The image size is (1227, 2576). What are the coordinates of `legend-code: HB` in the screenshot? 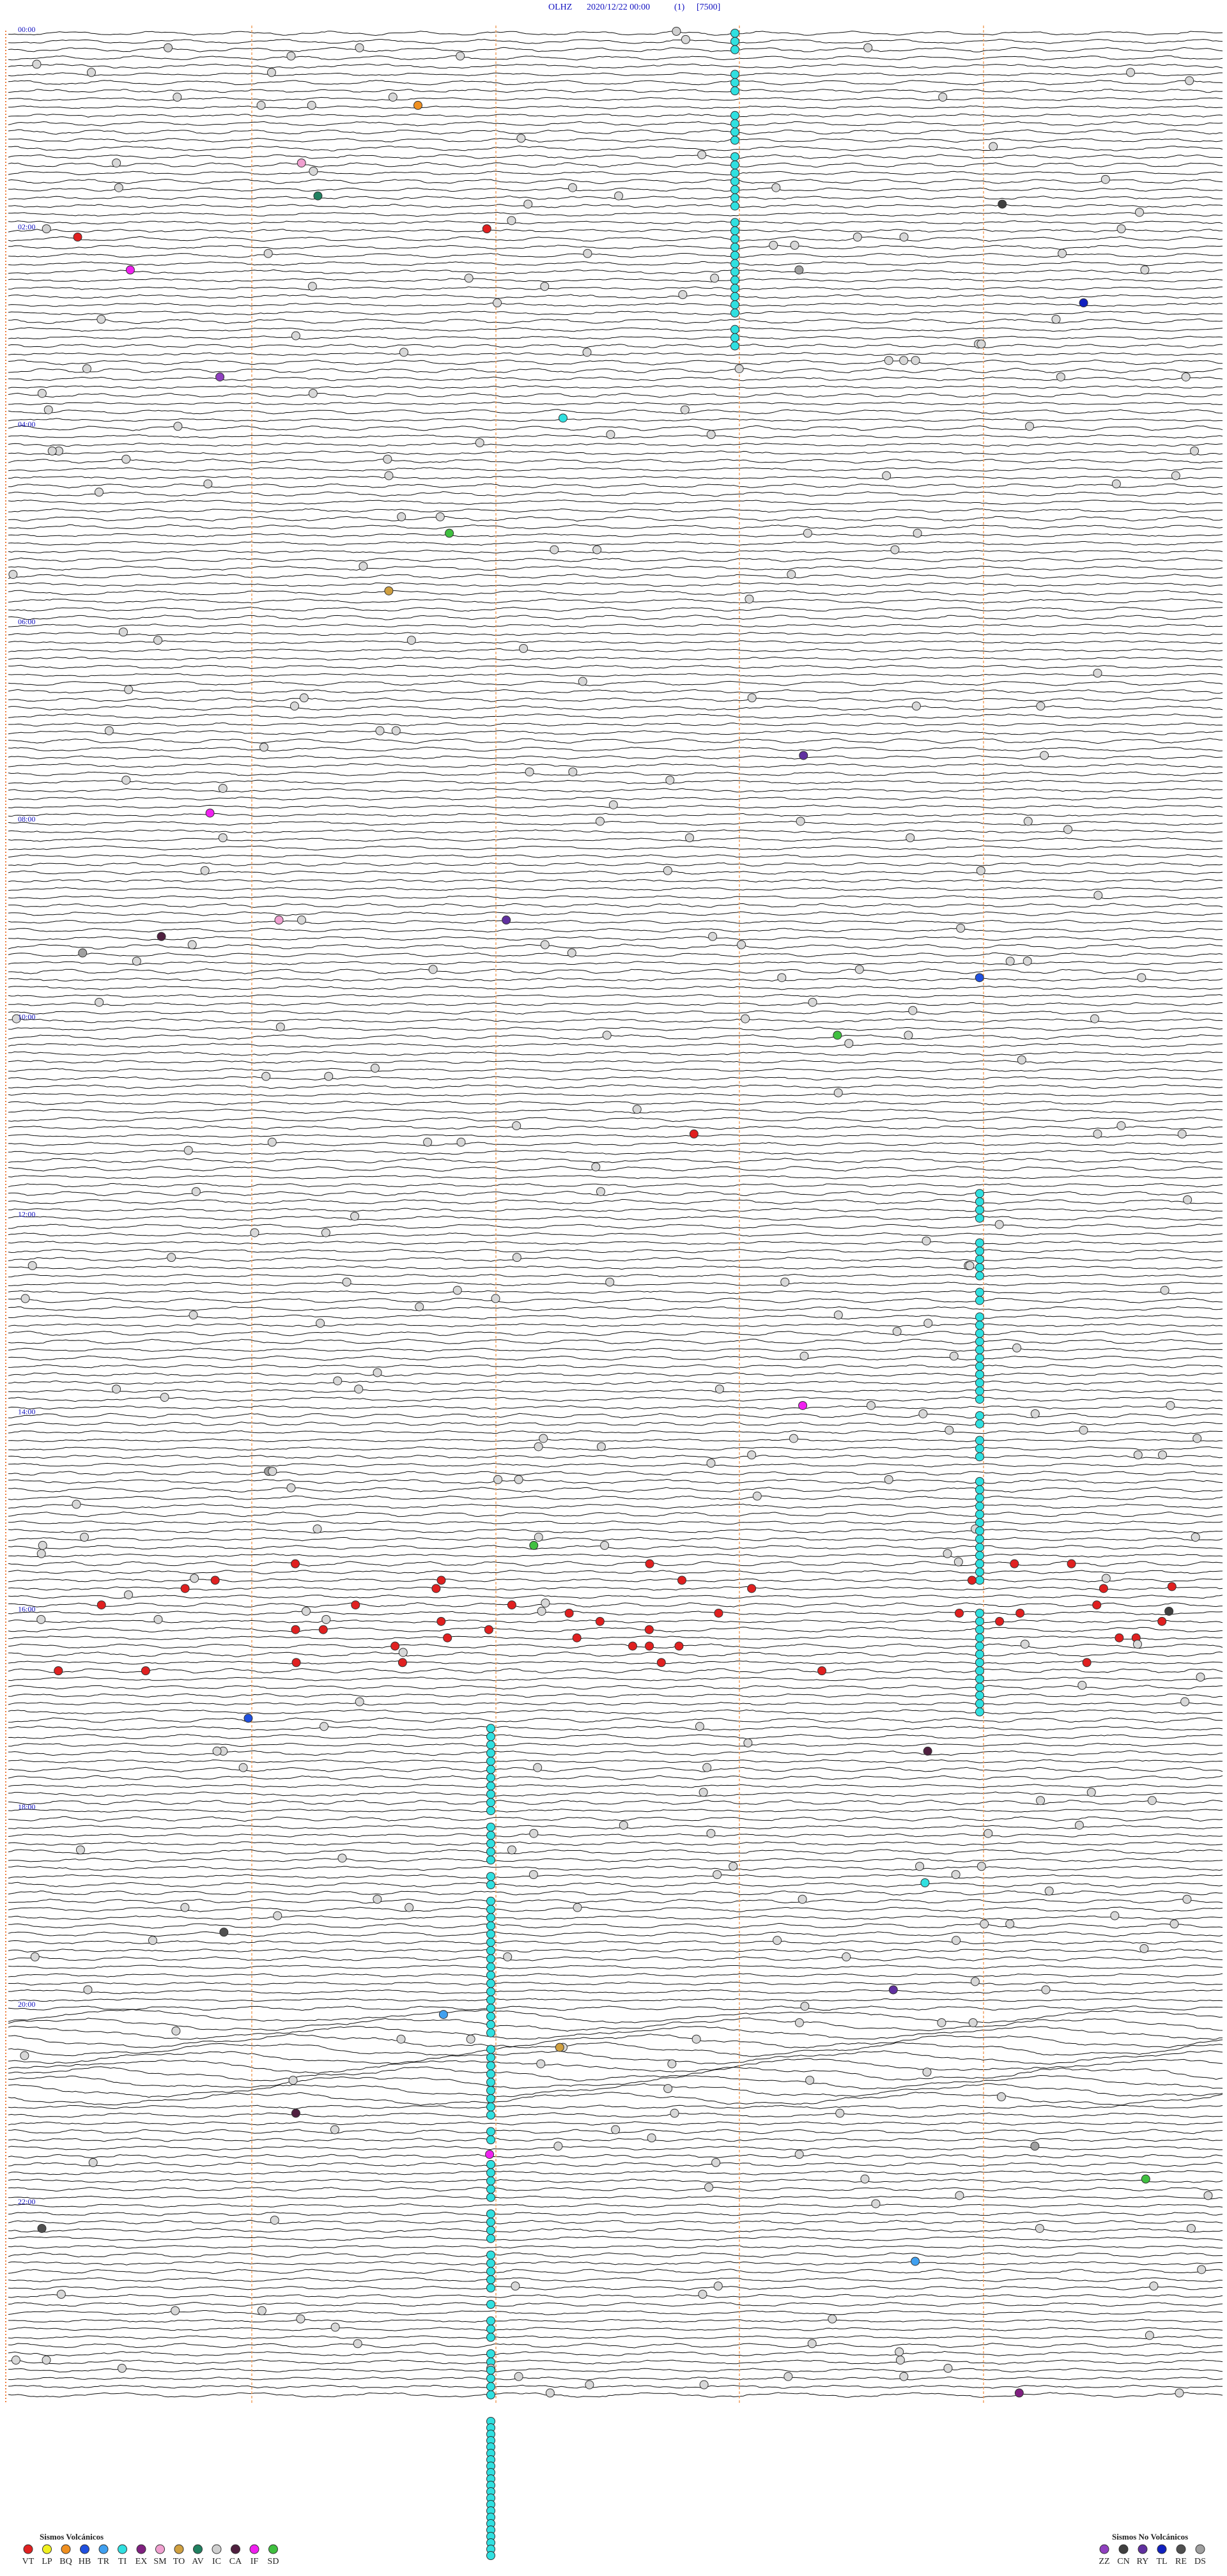 It's located at (85, 2561).